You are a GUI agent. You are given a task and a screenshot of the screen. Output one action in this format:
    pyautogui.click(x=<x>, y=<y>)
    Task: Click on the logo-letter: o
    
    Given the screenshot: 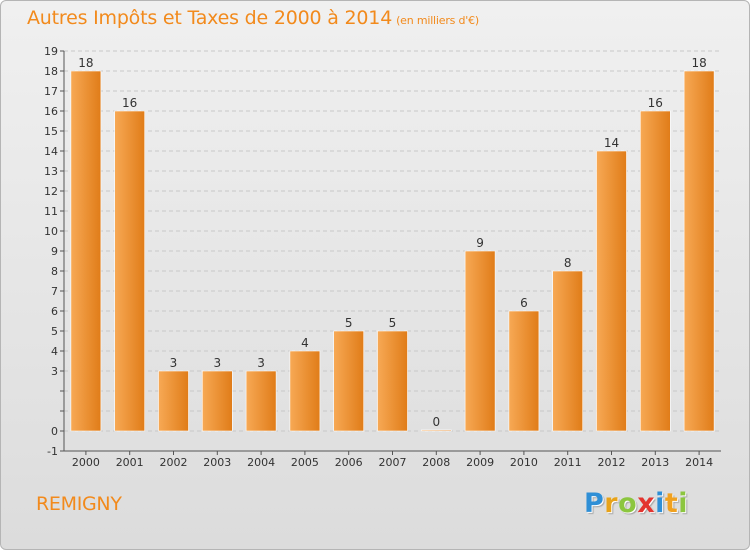 What is the action you would take?
    pyautogui.click(x=628, y=503)
    